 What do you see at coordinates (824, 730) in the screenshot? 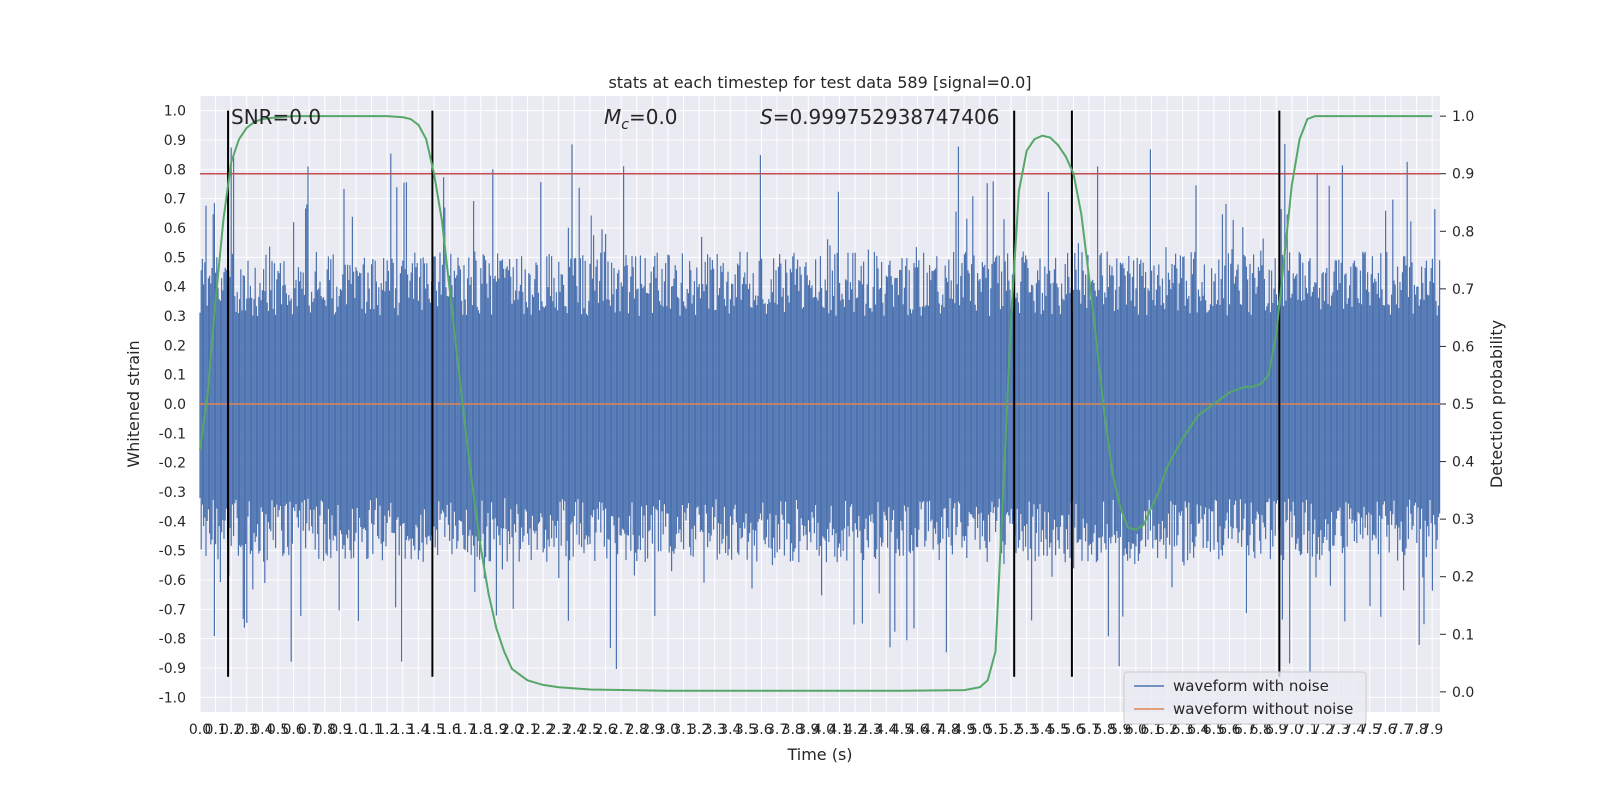
I see `x-tick-label: 4.0` at bounding box center [824, 730].